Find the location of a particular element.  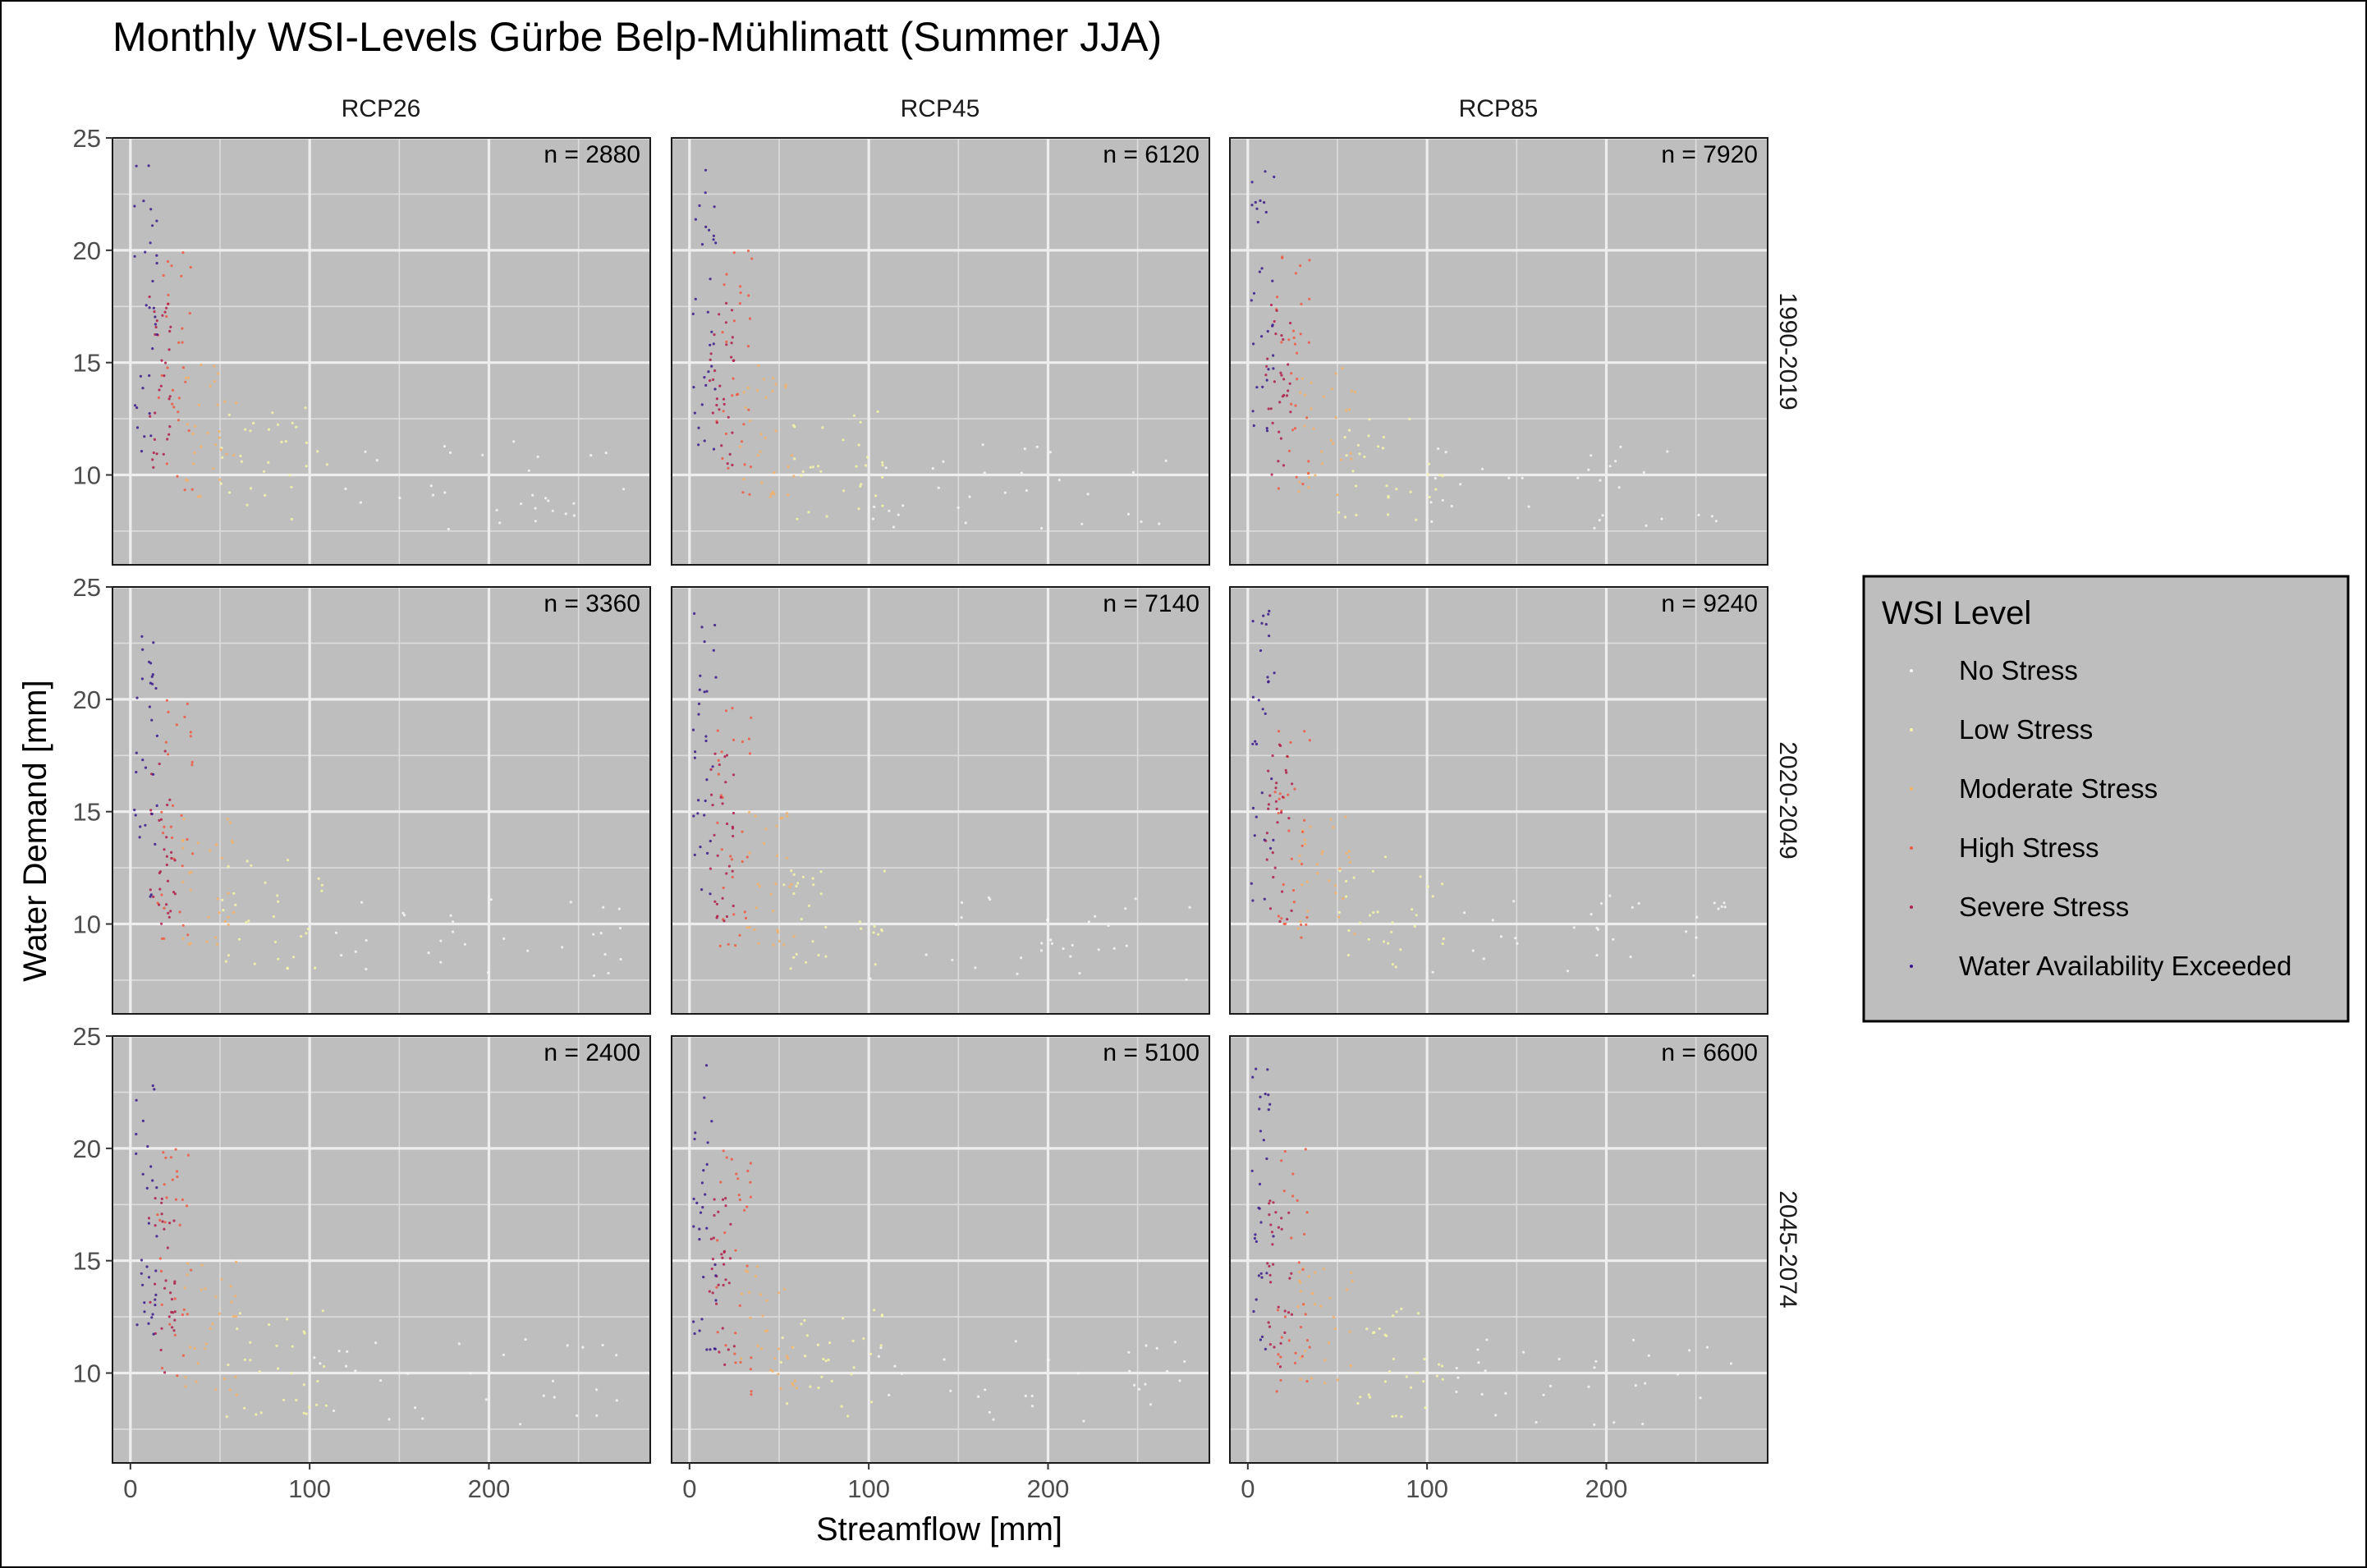

x-tick-label: 200 is located at coordinates (1606, 1488).